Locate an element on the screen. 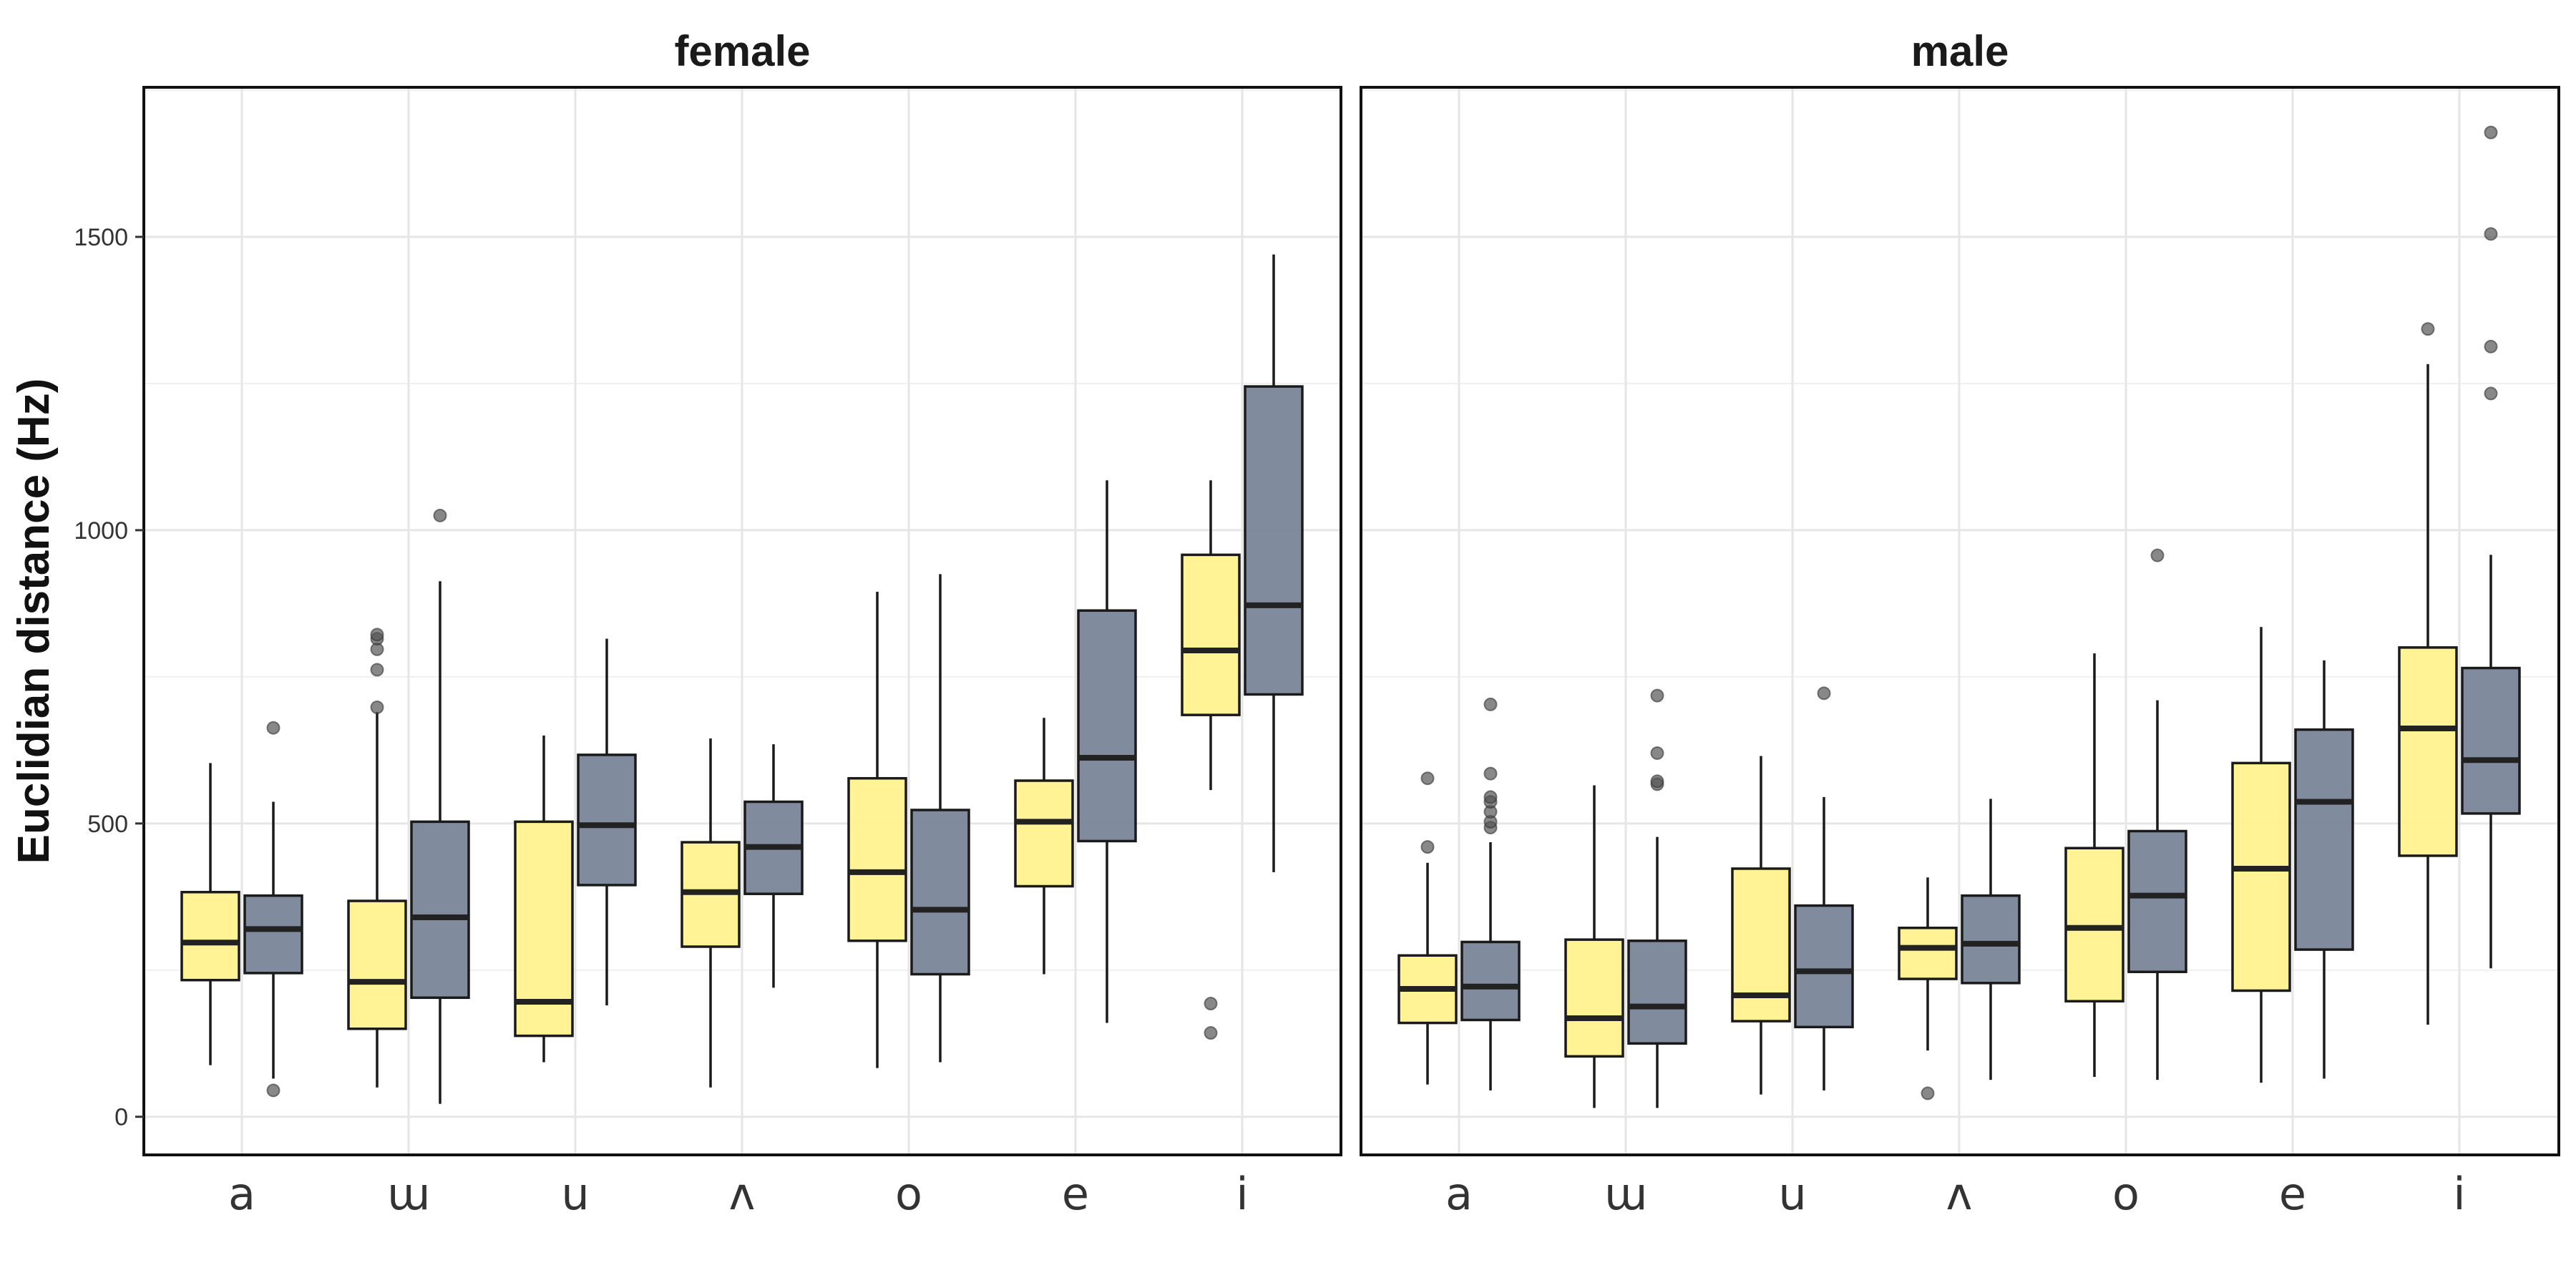 The width and height of the screenshot is (2576, 1288). y-tick-label: 0 is located at coordinates (121, 1117).